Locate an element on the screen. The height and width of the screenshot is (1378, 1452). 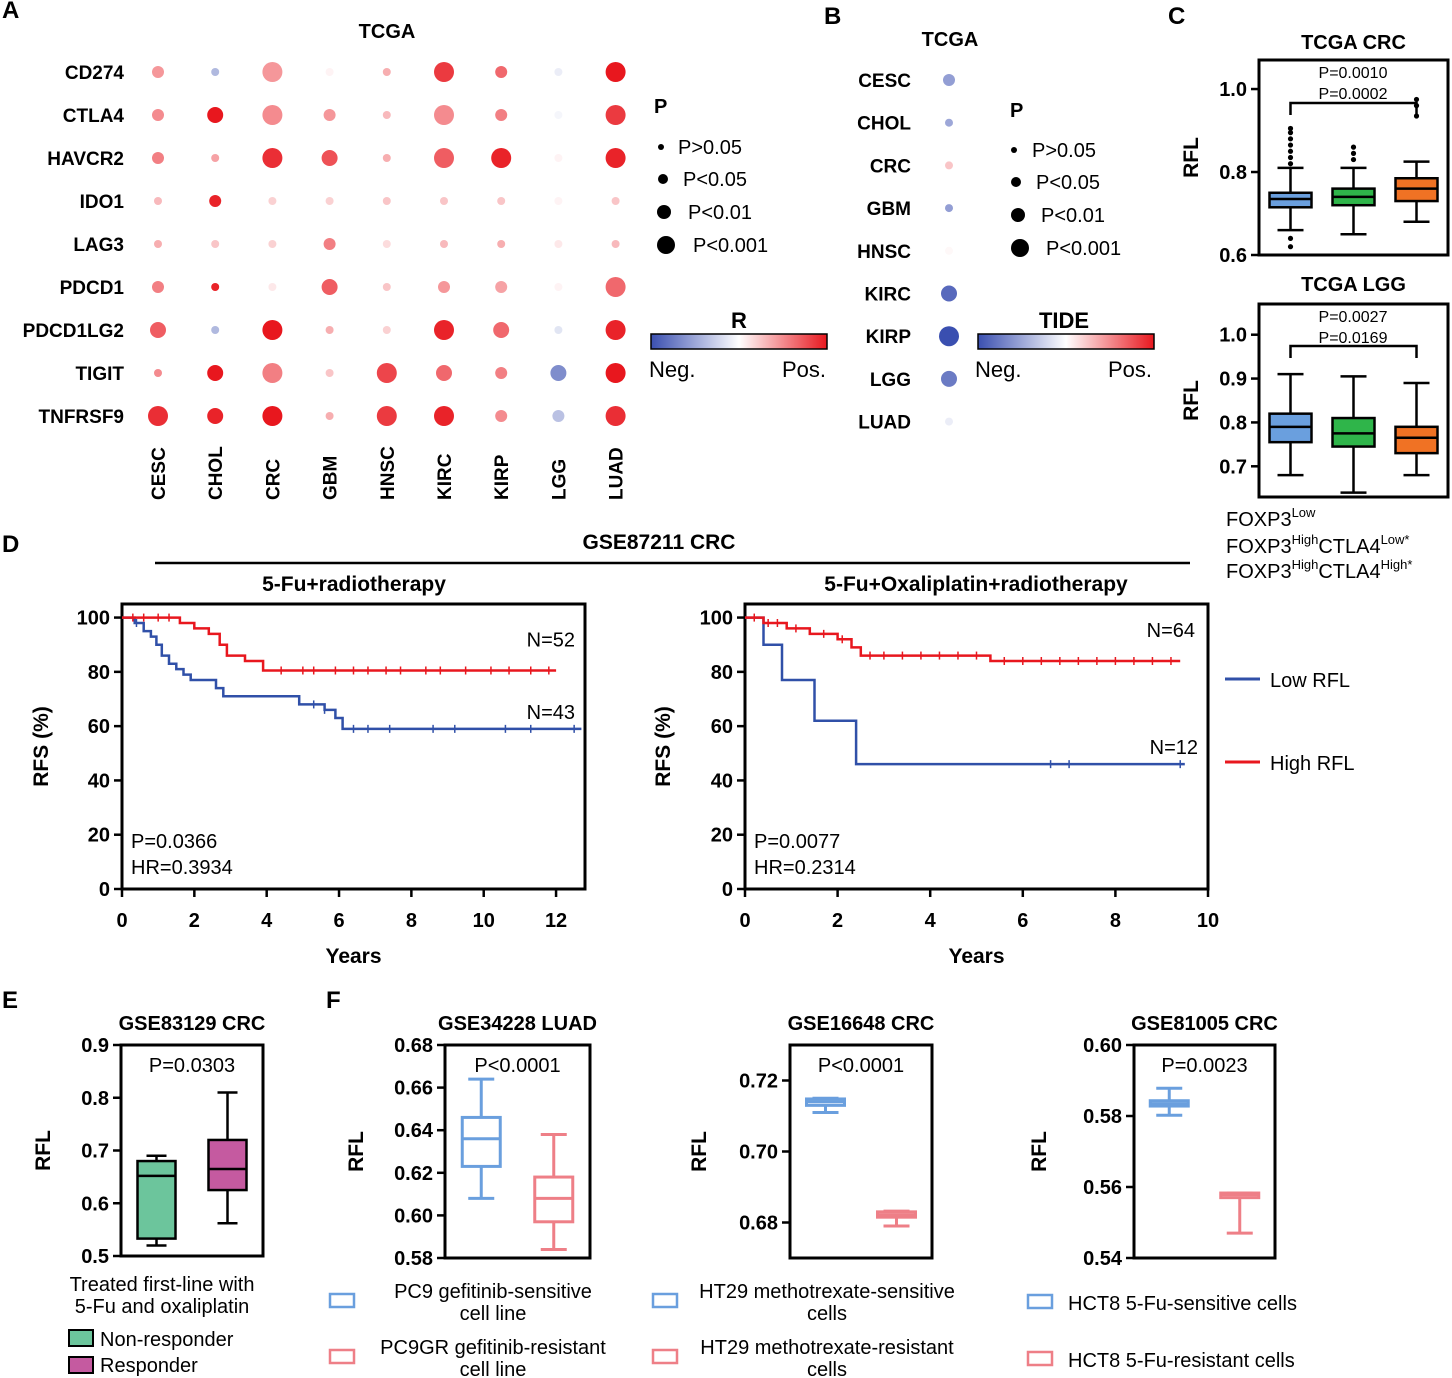
gene-label-havcr2: HAVCR2 is located at coordinates (85, 159).